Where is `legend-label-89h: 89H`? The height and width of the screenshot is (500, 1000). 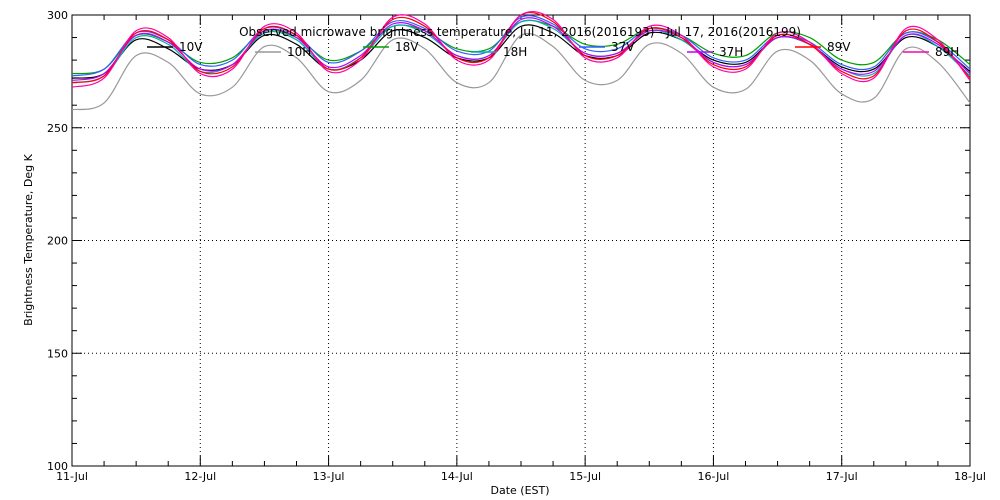 legend-label-89h: 89H is located at coordinates (947, 52).